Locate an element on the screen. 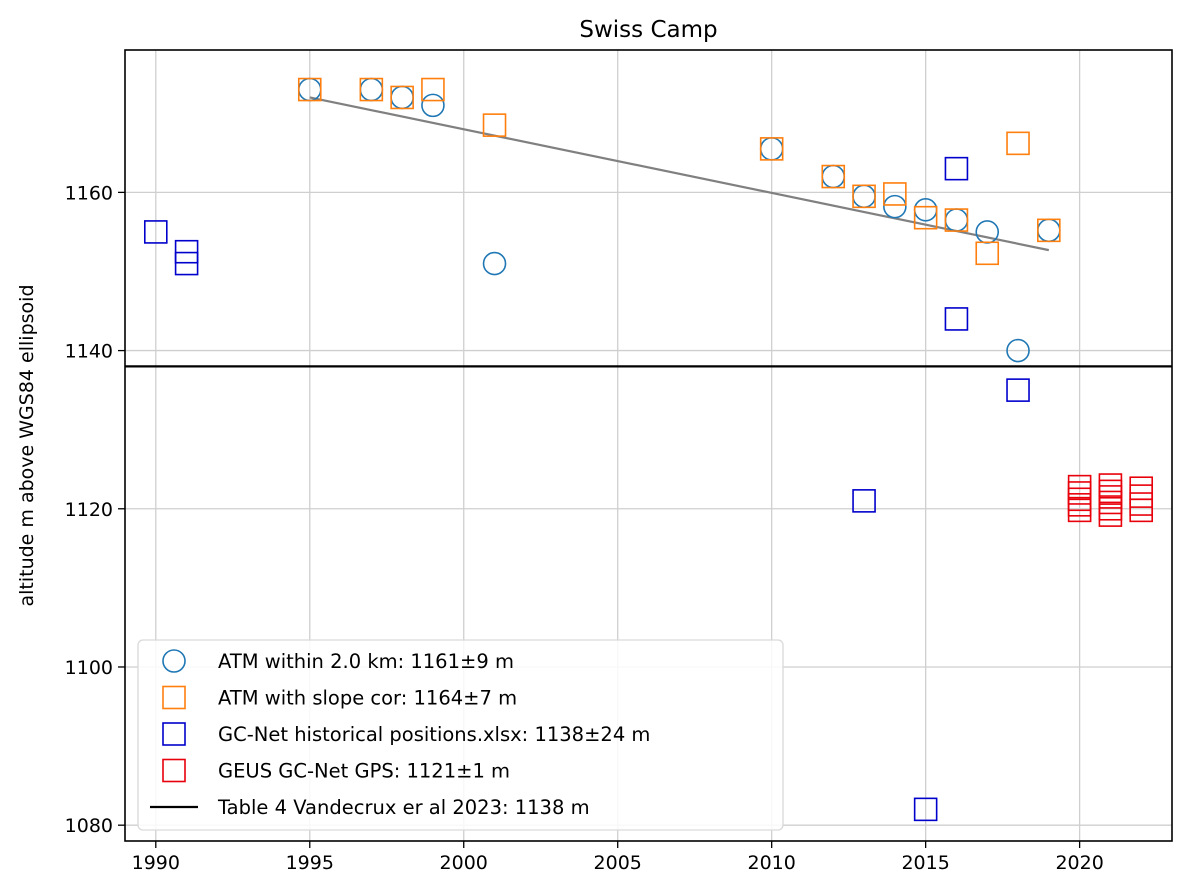 The height and width of the screenshot is (896, 1186). legend-box is located at coordinates (460, 735).